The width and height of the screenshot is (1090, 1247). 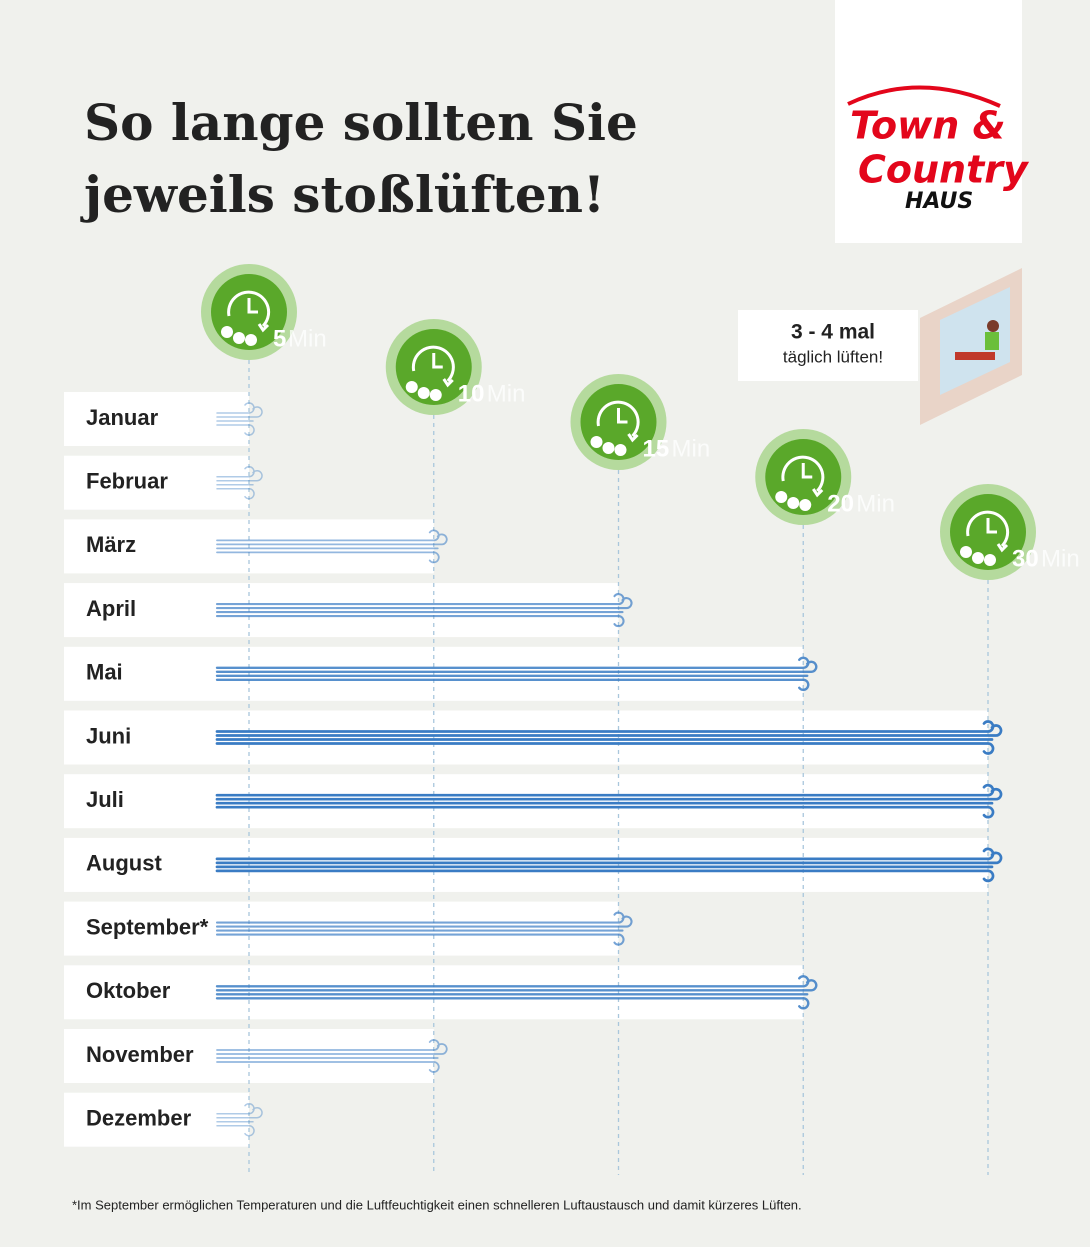 What do you see at coordinates (111, 608) in the screenshot?
I see `category-label: April` at bounding box center [111, 608].